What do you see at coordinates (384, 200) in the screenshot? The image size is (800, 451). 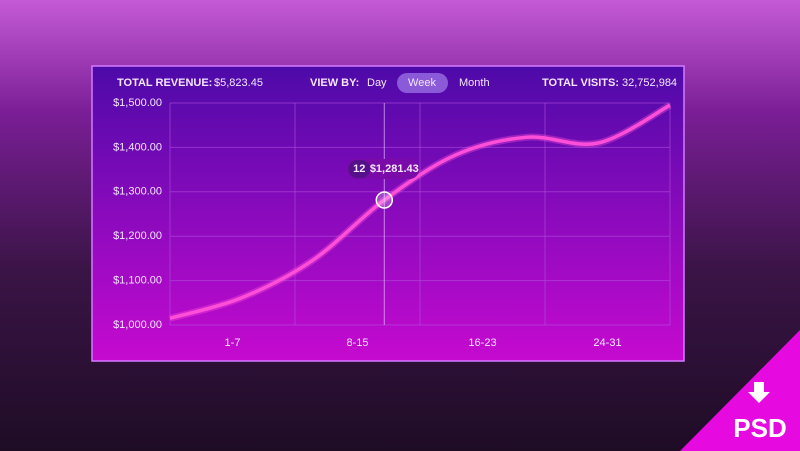 I see `hover-point` at bounding box center [384, 200].